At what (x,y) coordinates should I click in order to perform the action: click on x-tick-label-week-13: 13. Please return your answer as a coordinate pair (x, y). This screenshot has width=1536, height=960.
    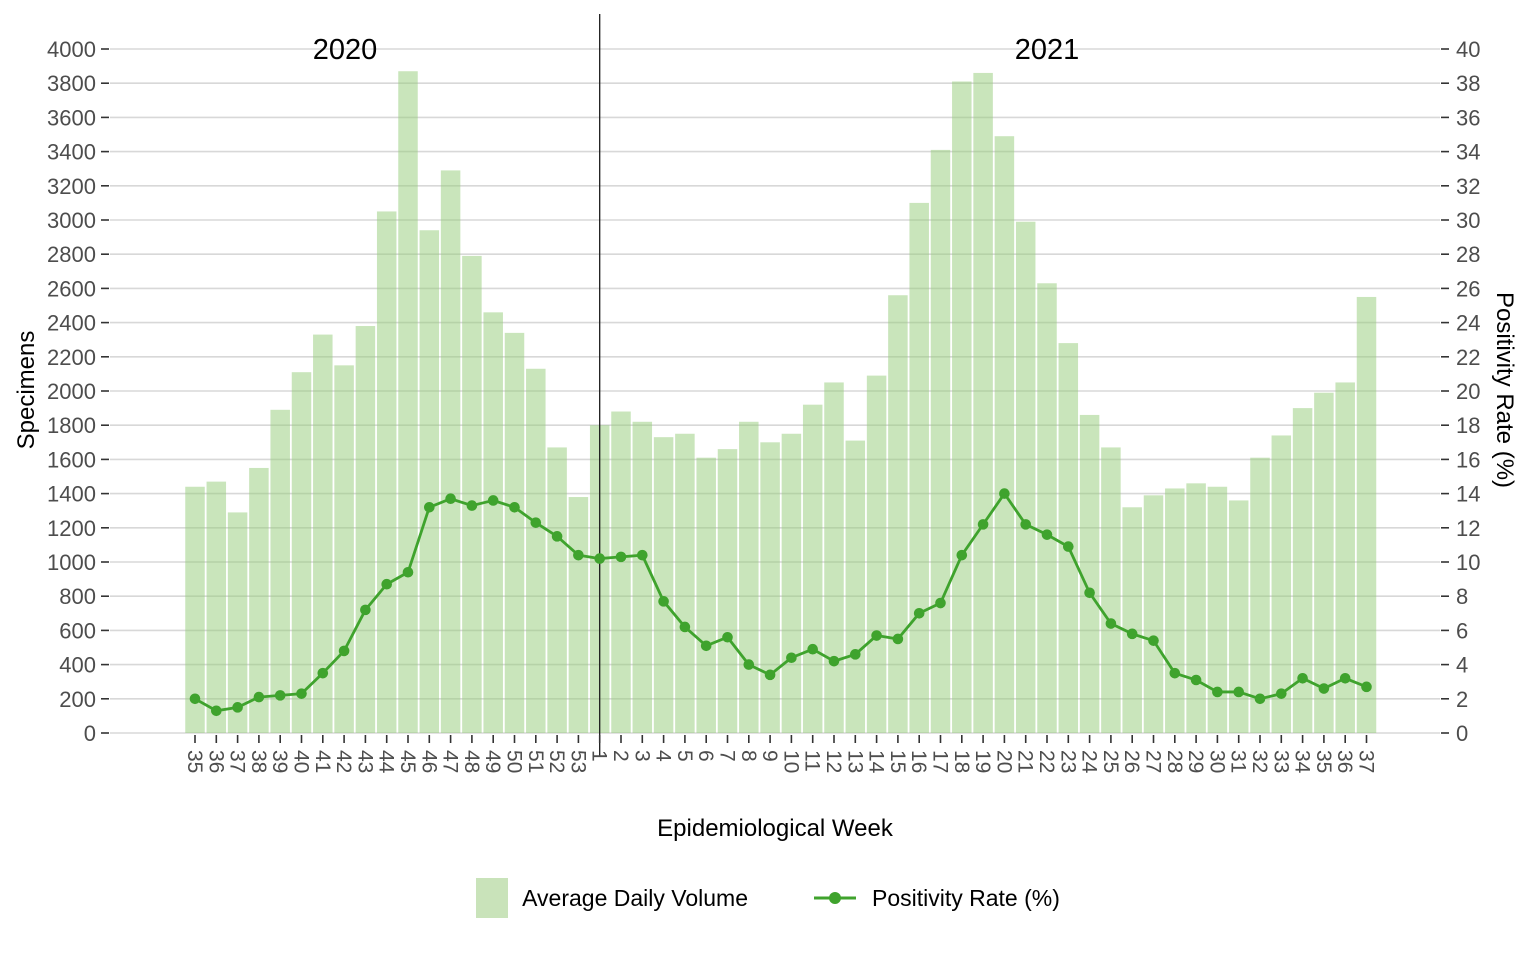
    Looking at the image, I should click on (854, 761).